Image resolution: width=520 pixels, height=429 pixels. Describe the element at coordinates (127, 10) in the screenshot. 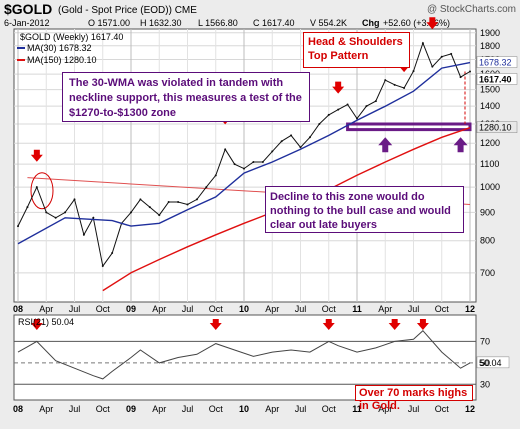

I see `chart-subtitle: (Gold - Spot Price (EOD)) CME` at that location.